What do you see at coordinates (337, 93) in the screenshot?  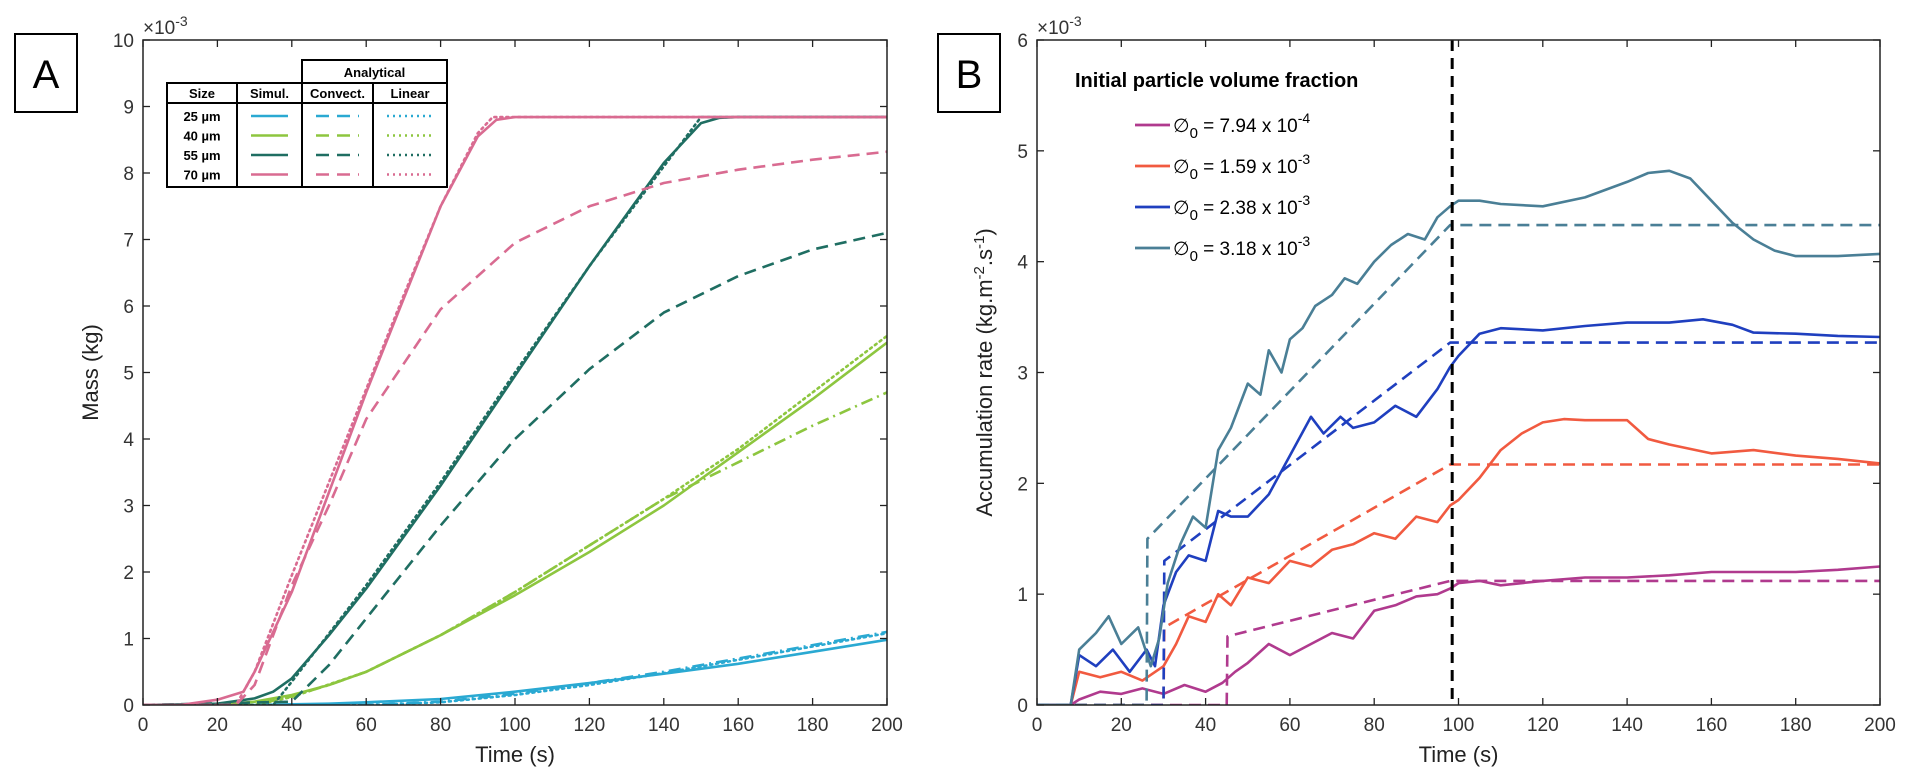 I see `legend-a-col-header: Convect.` at bounding box center [337, 93].